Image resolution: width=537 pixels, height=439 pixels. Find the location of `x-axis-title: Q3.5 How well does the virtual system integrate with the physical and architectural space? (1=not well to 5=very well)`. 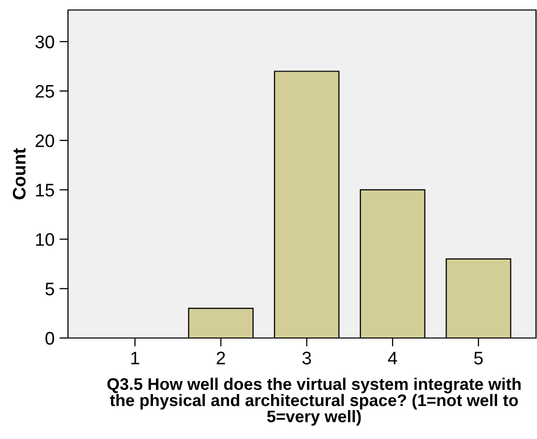

x-axis-title: Q3.5 How well does the virtual system integrate with the physical and architectural space? (1=not well to 5=very well) is located at coordinates (314, 402).